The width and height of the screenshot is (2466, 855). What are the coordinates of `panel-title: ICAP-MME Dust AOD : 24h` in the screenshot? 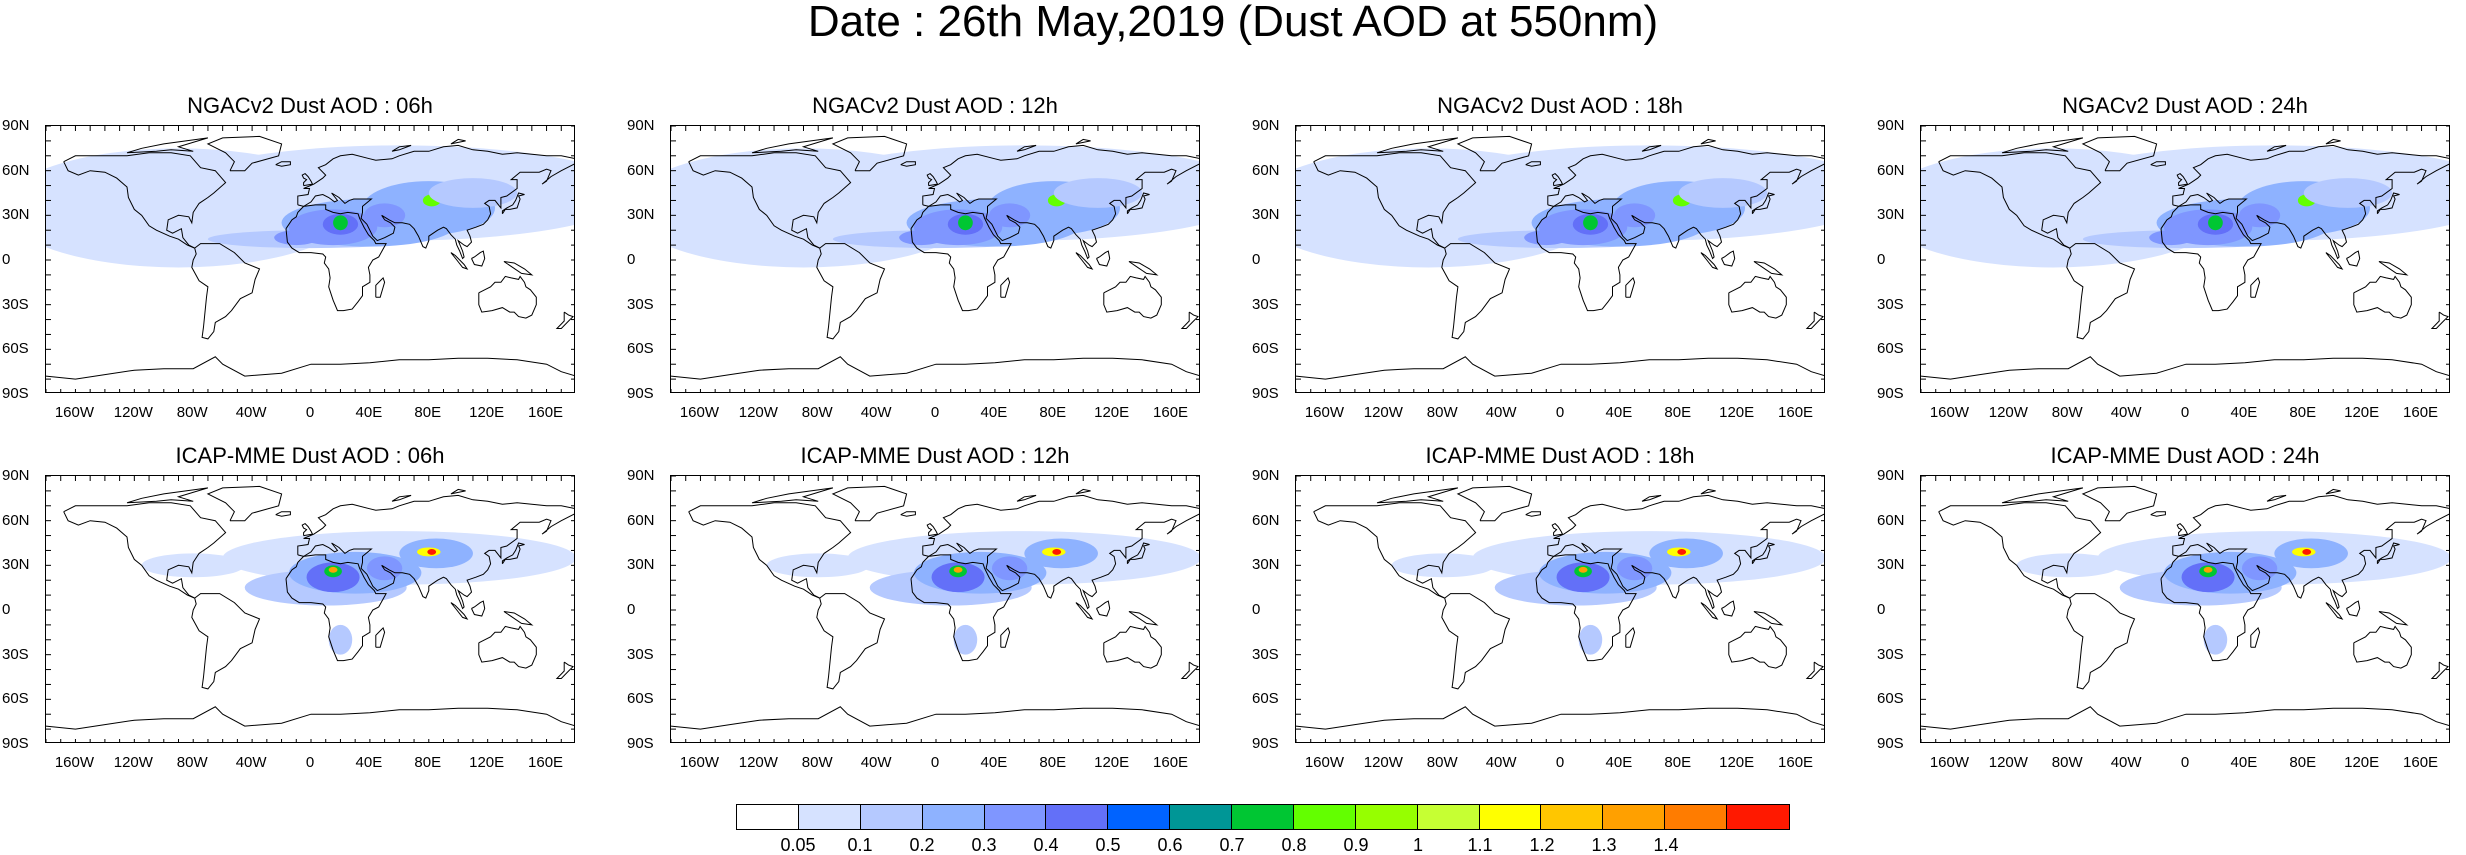 It's located at (2185, 455).